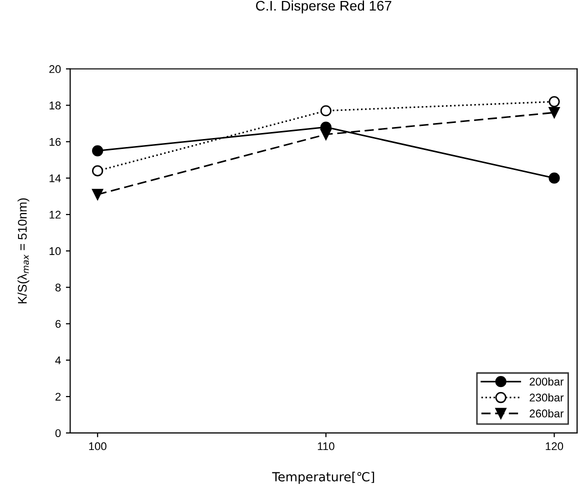 This screenshot has height=492, width=580. What do you see at coordinates (547, 381) in the screenshot?
I see `legend-label: 200bar` at bounding box center [547, 381].